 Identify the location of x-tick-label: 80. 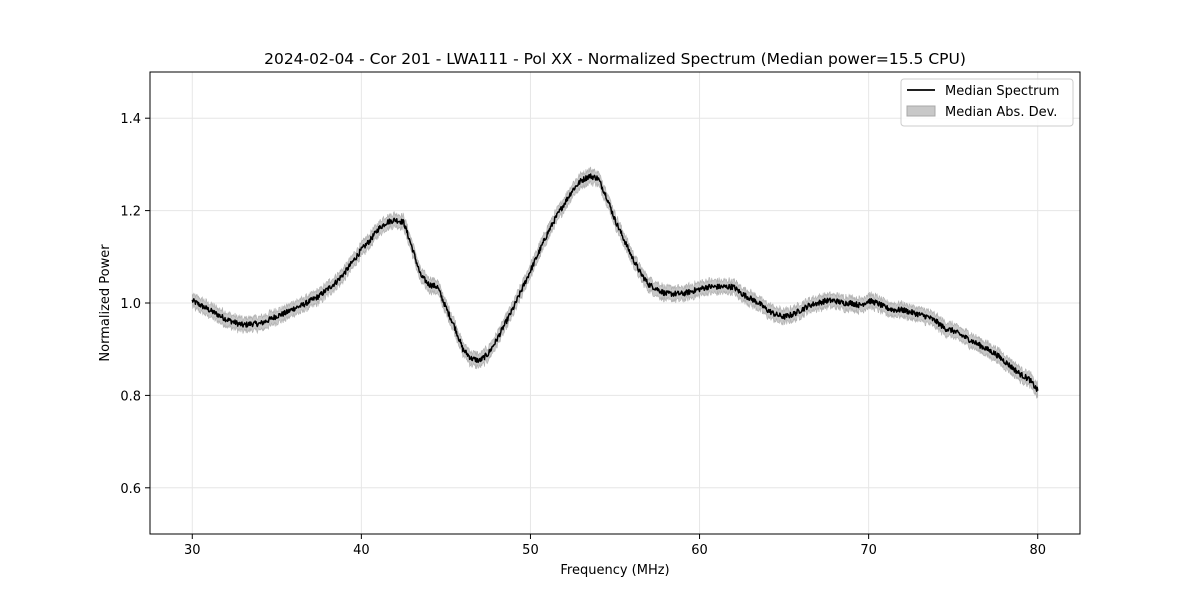
(1037, 550).